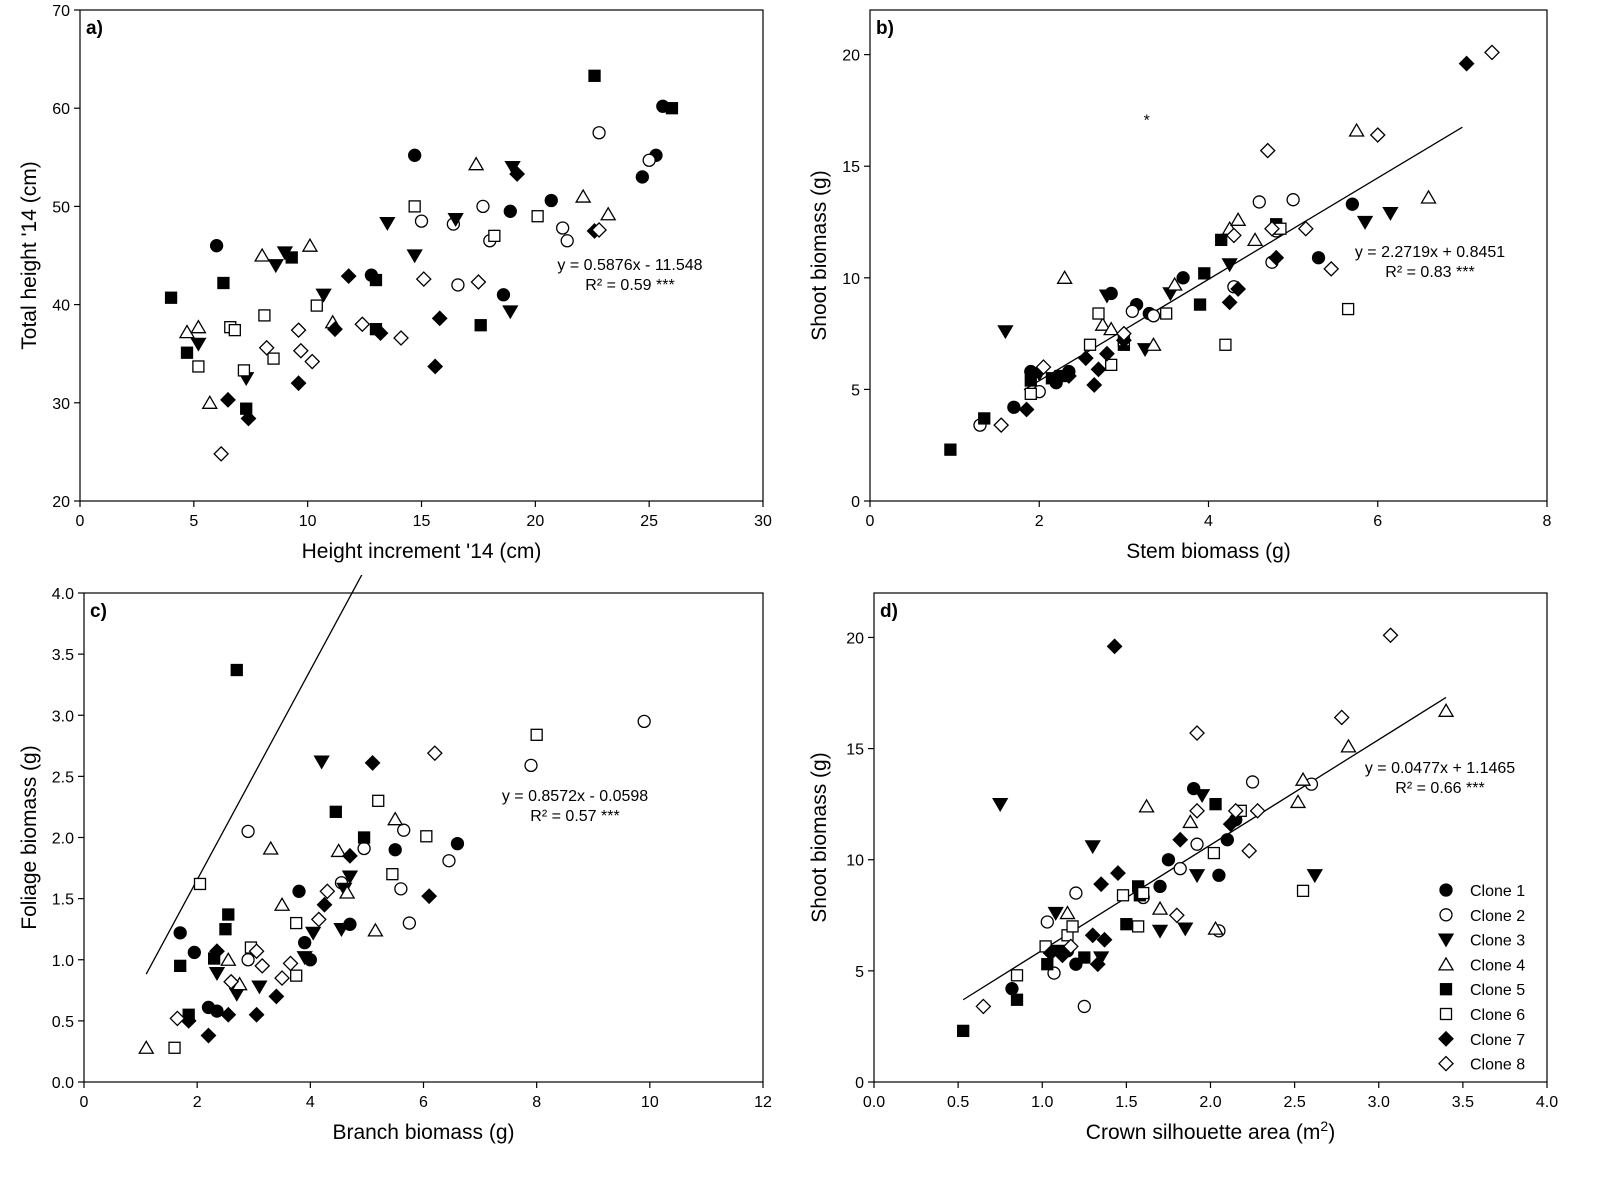 Image resolution: width=1600 pixels, height=1191 pixels. I want to click on y-tick-label: 10, so click(851, 279).